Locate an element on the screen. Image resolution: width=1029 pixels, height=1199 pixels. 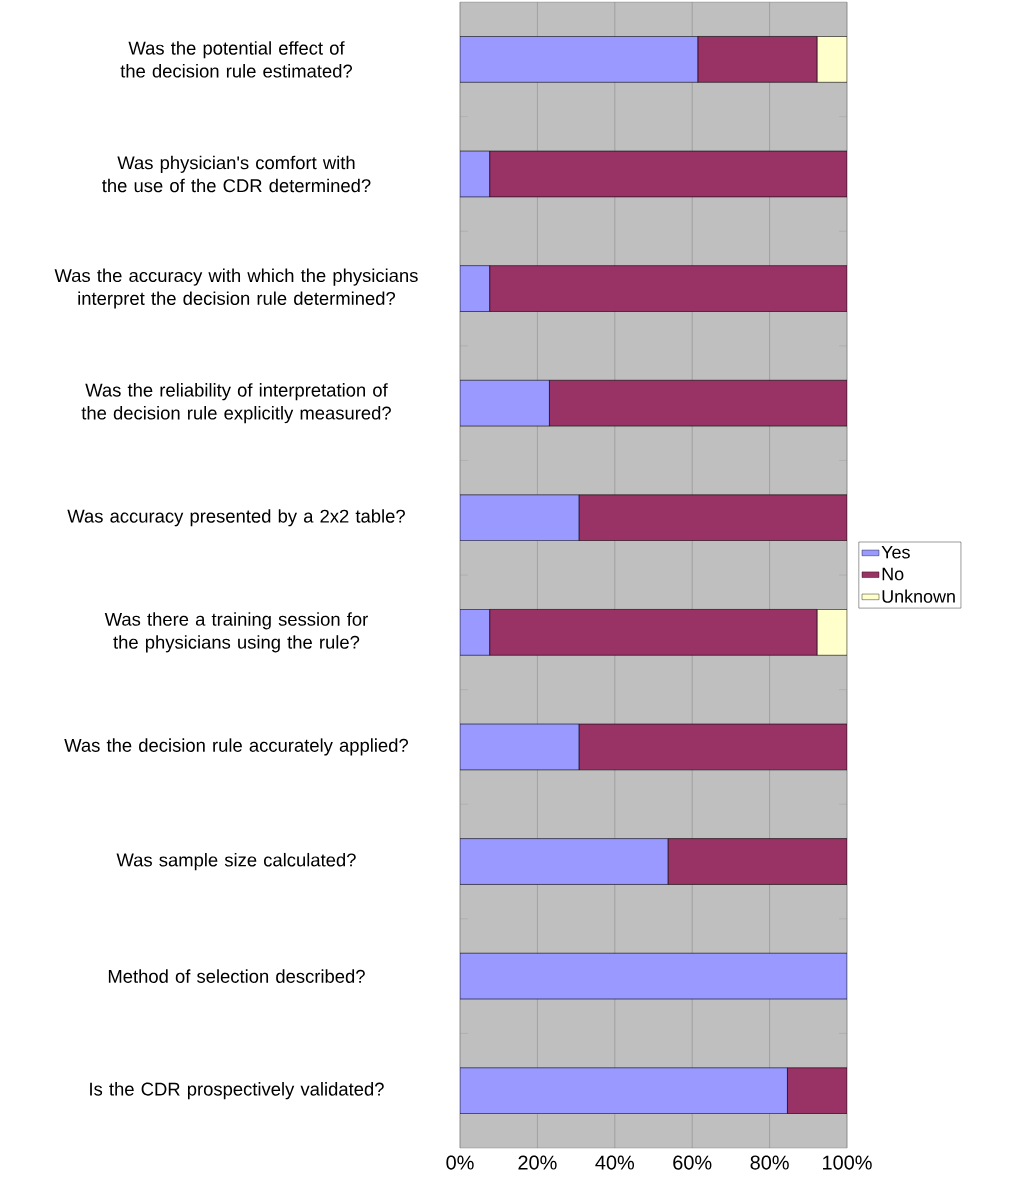
y-tick-label: Method of selection described? is located at coordinates (236, 976).